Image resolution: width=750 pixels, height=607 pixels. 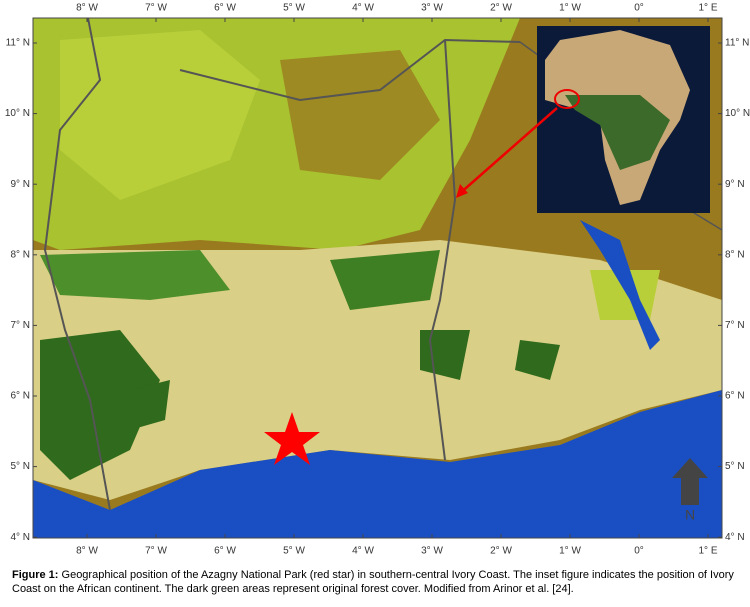 I want to click on park-star, so click(x=292, y=438).